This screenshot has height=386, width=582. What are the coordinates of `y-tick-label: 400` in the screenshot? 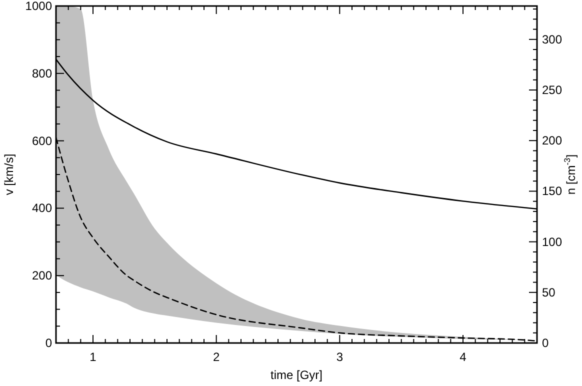 It's located at (42, 208).